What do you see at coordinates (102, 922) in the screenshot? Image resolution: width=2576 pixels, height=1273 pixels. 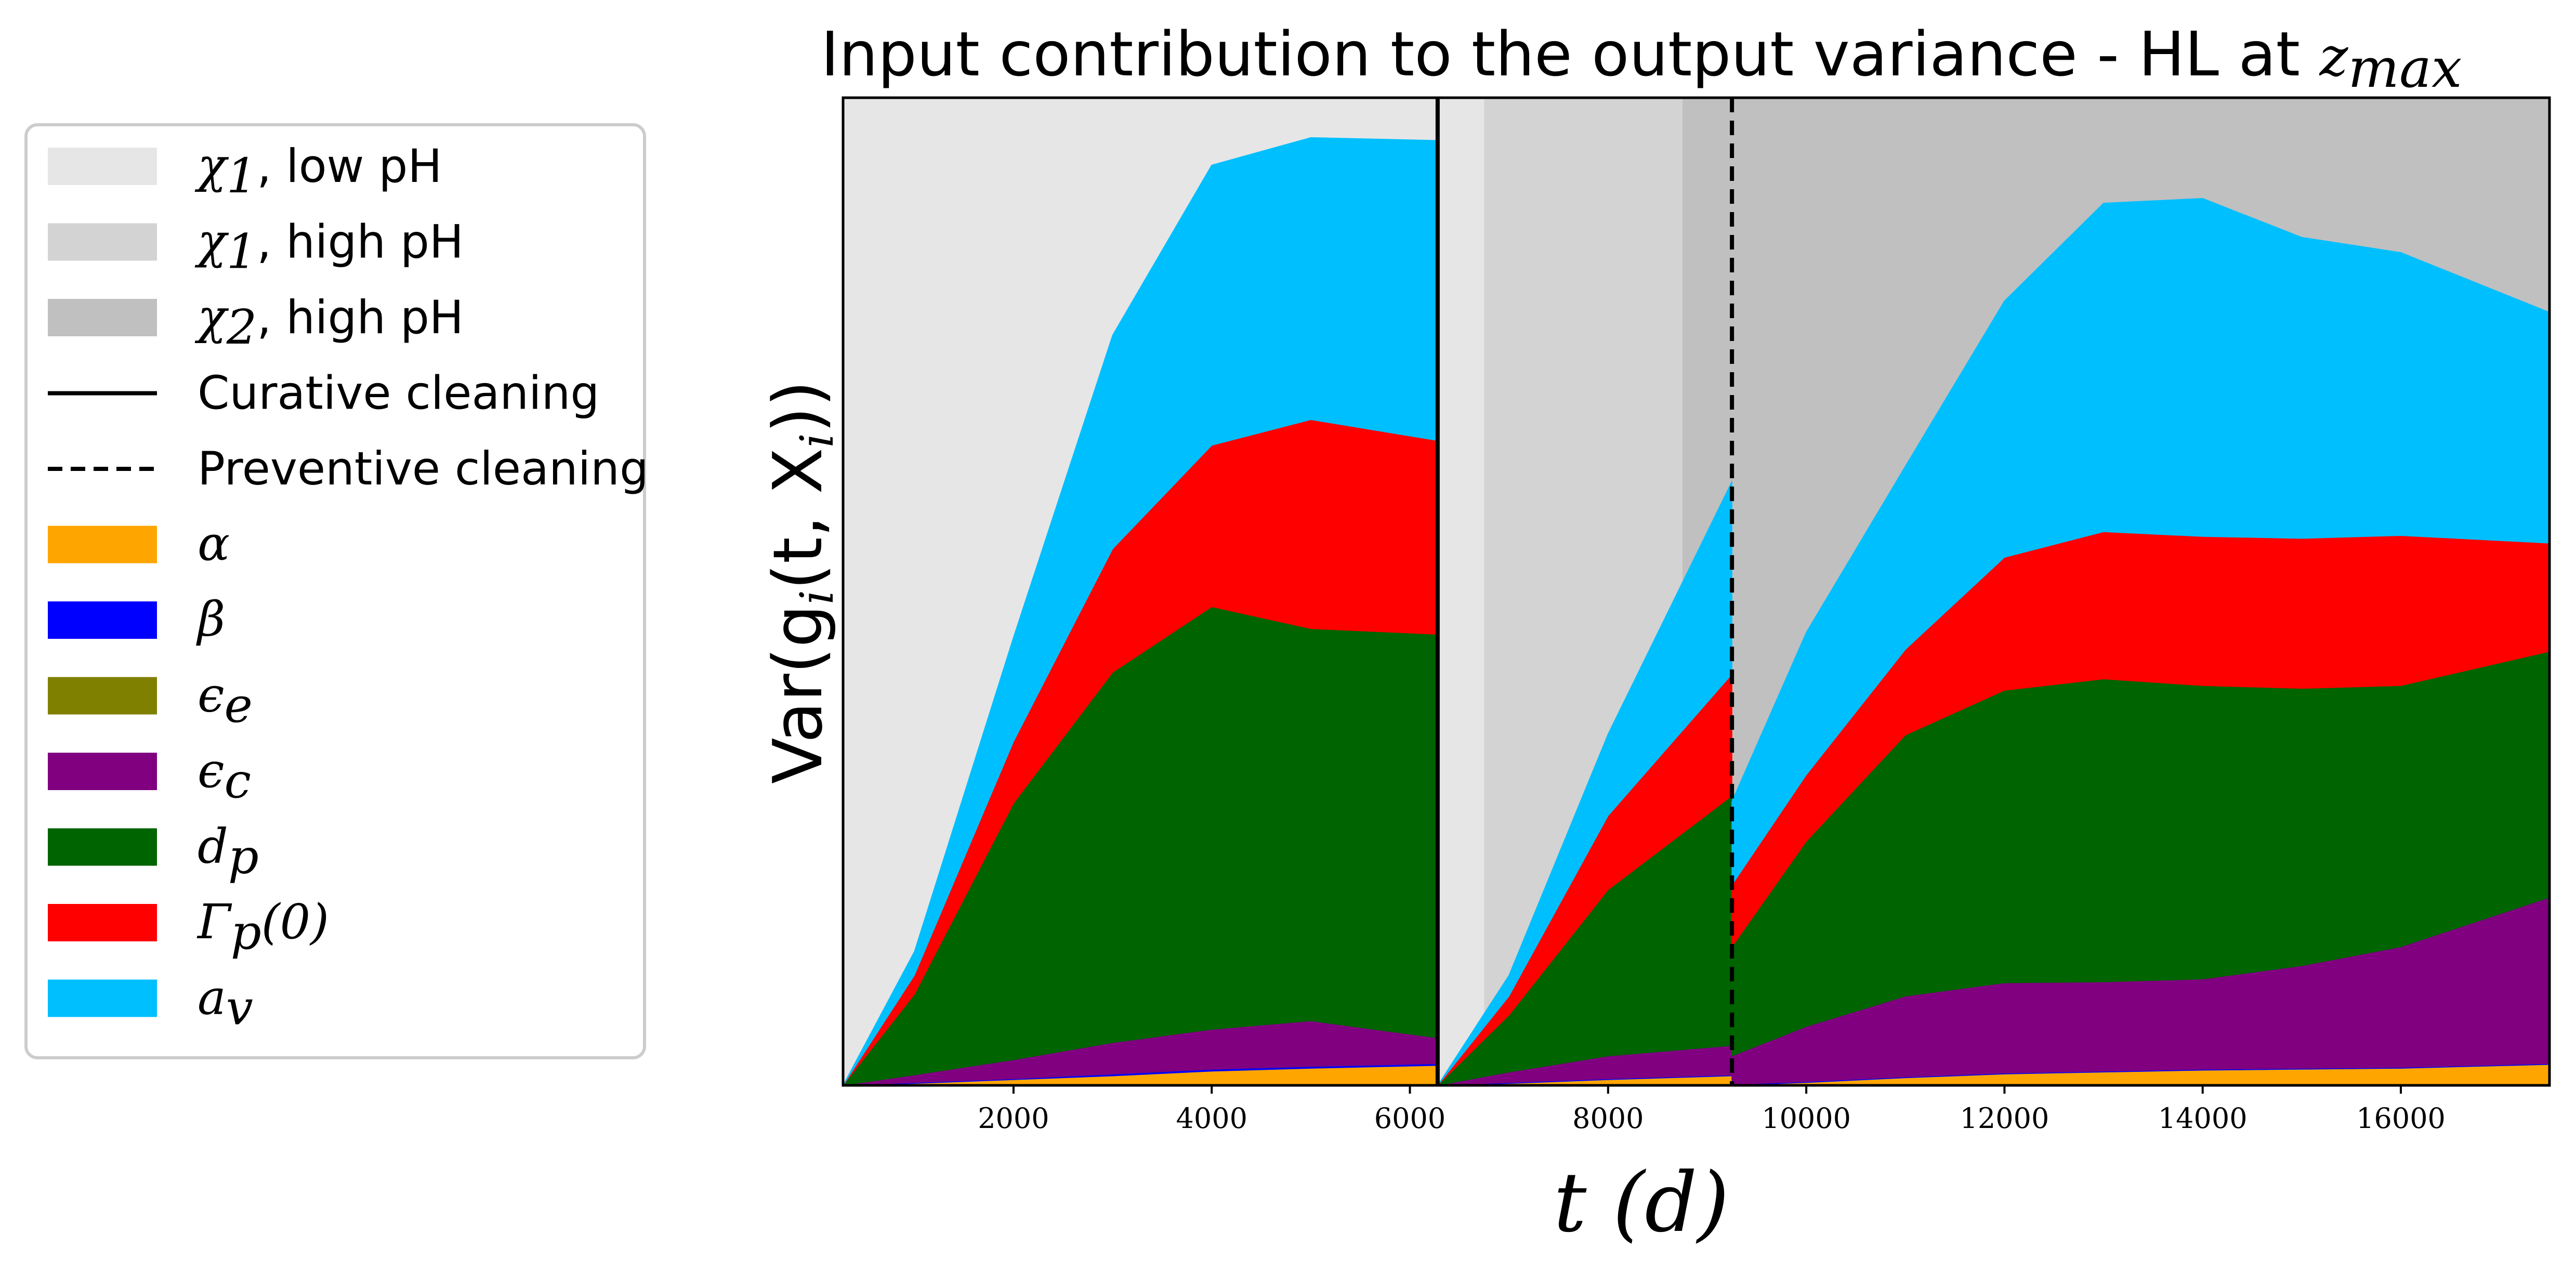 I see `legend-swatch-gamma` at bounding box center [102, 922].